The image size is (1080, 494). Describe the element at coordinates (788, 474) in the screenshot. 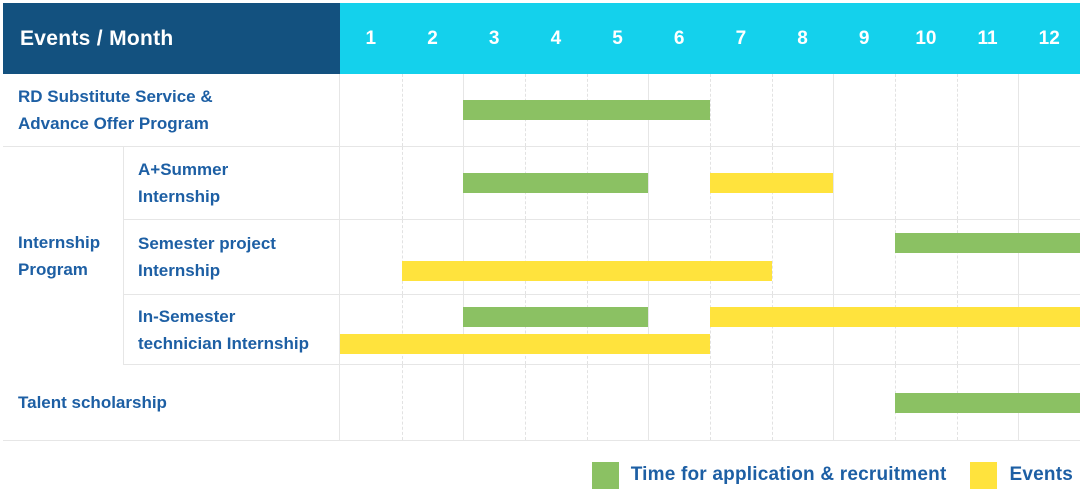

I see `legend-label-application: Time for application & recruitment` at that location.